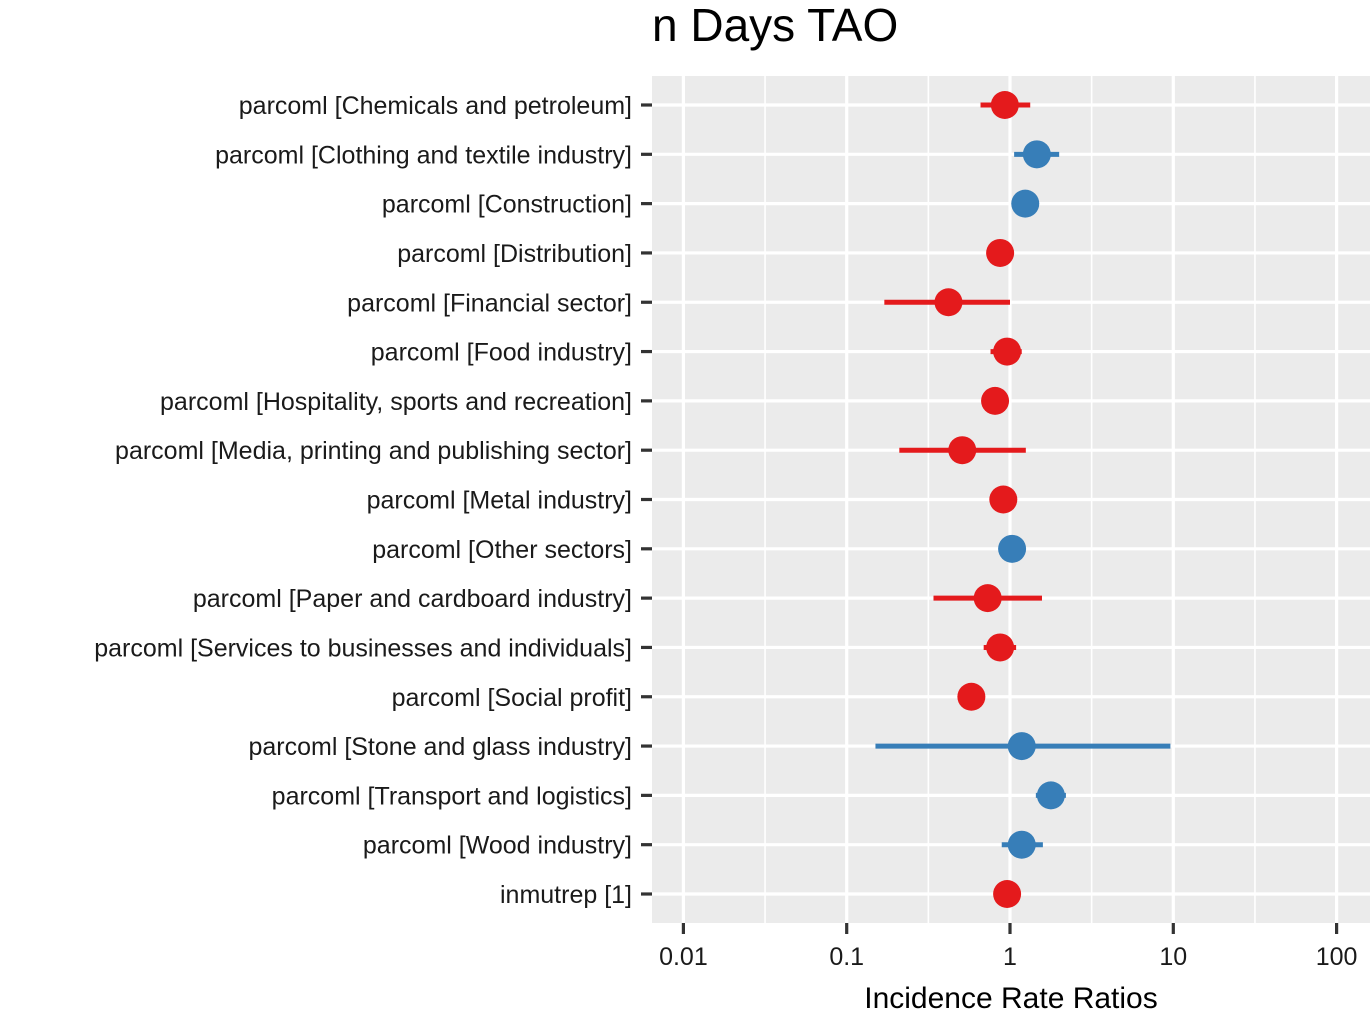 This screenshot has width=1370, height=1009. What do you see at coordinates (1010, 957) in the screenshot?
I see `x-tick-label: 1` at bounding box center [1010, 957].